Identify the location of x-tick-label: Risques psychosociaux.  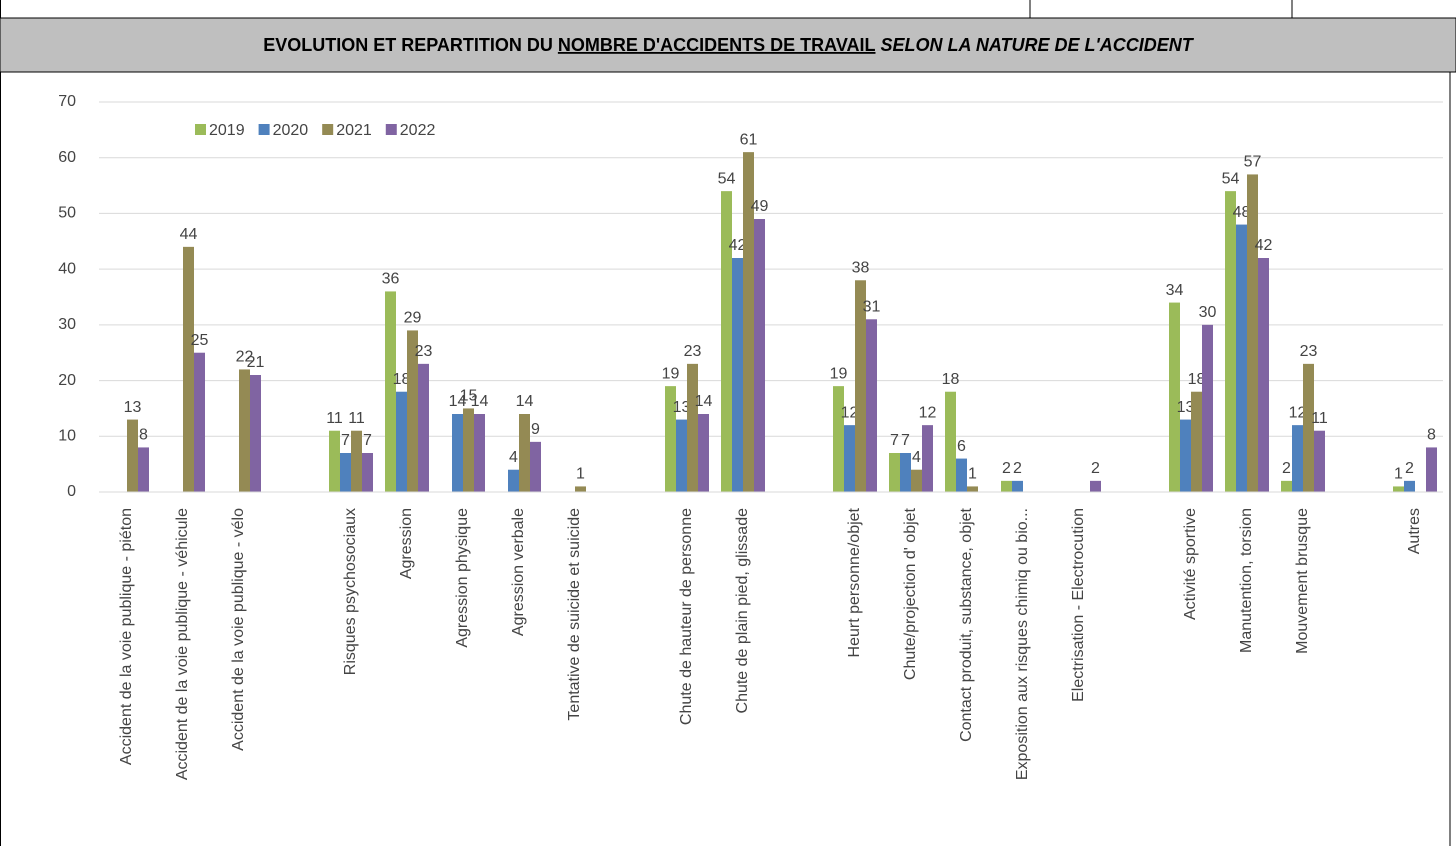
(350, 591).